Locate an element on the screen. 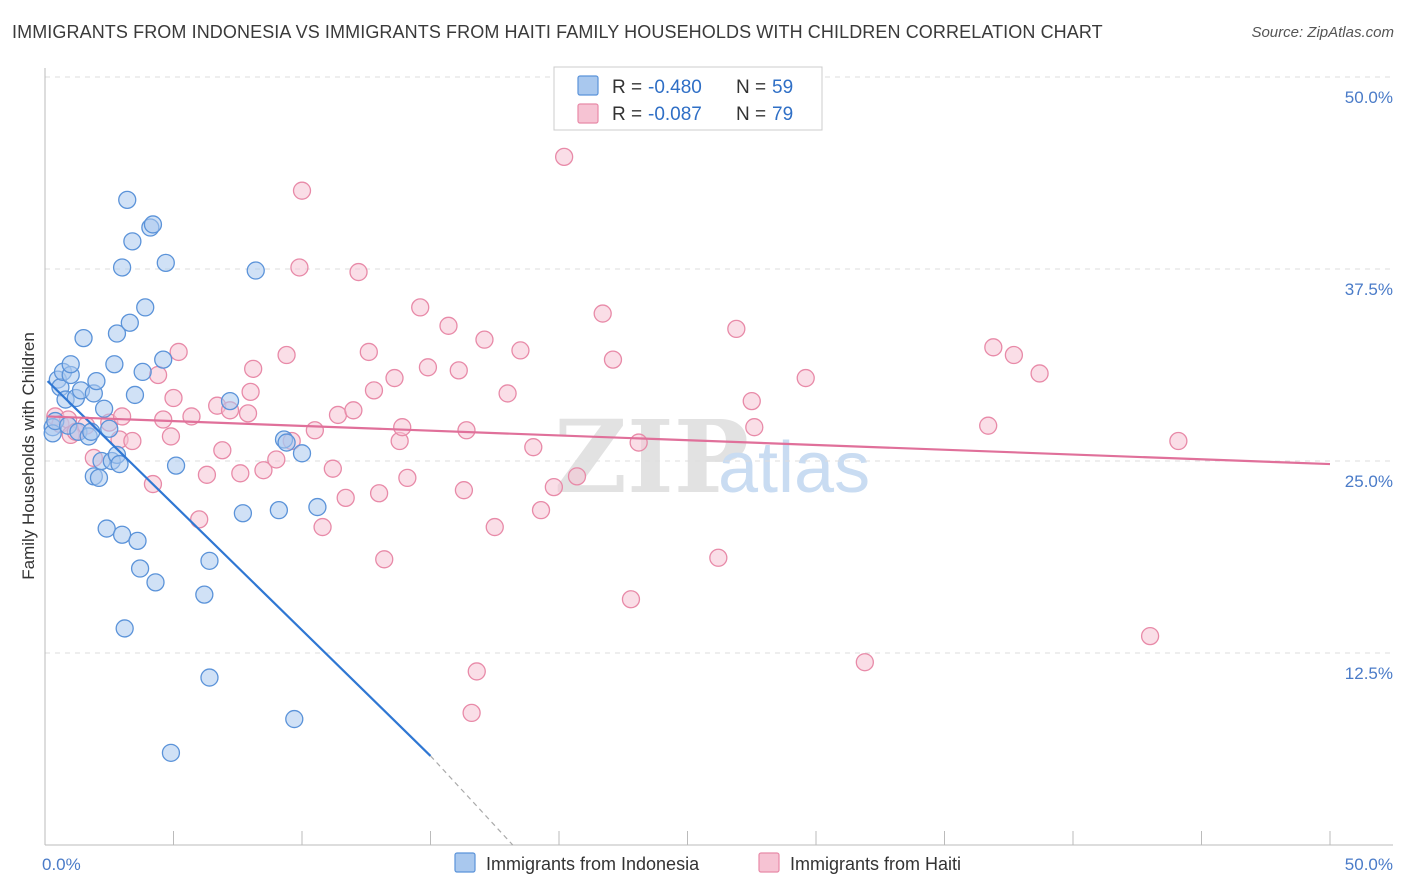 Image resolution: width=1406 pixels, height=892 pixels. legend-n-label-haiti: N = is located at coordinates (751, 114).